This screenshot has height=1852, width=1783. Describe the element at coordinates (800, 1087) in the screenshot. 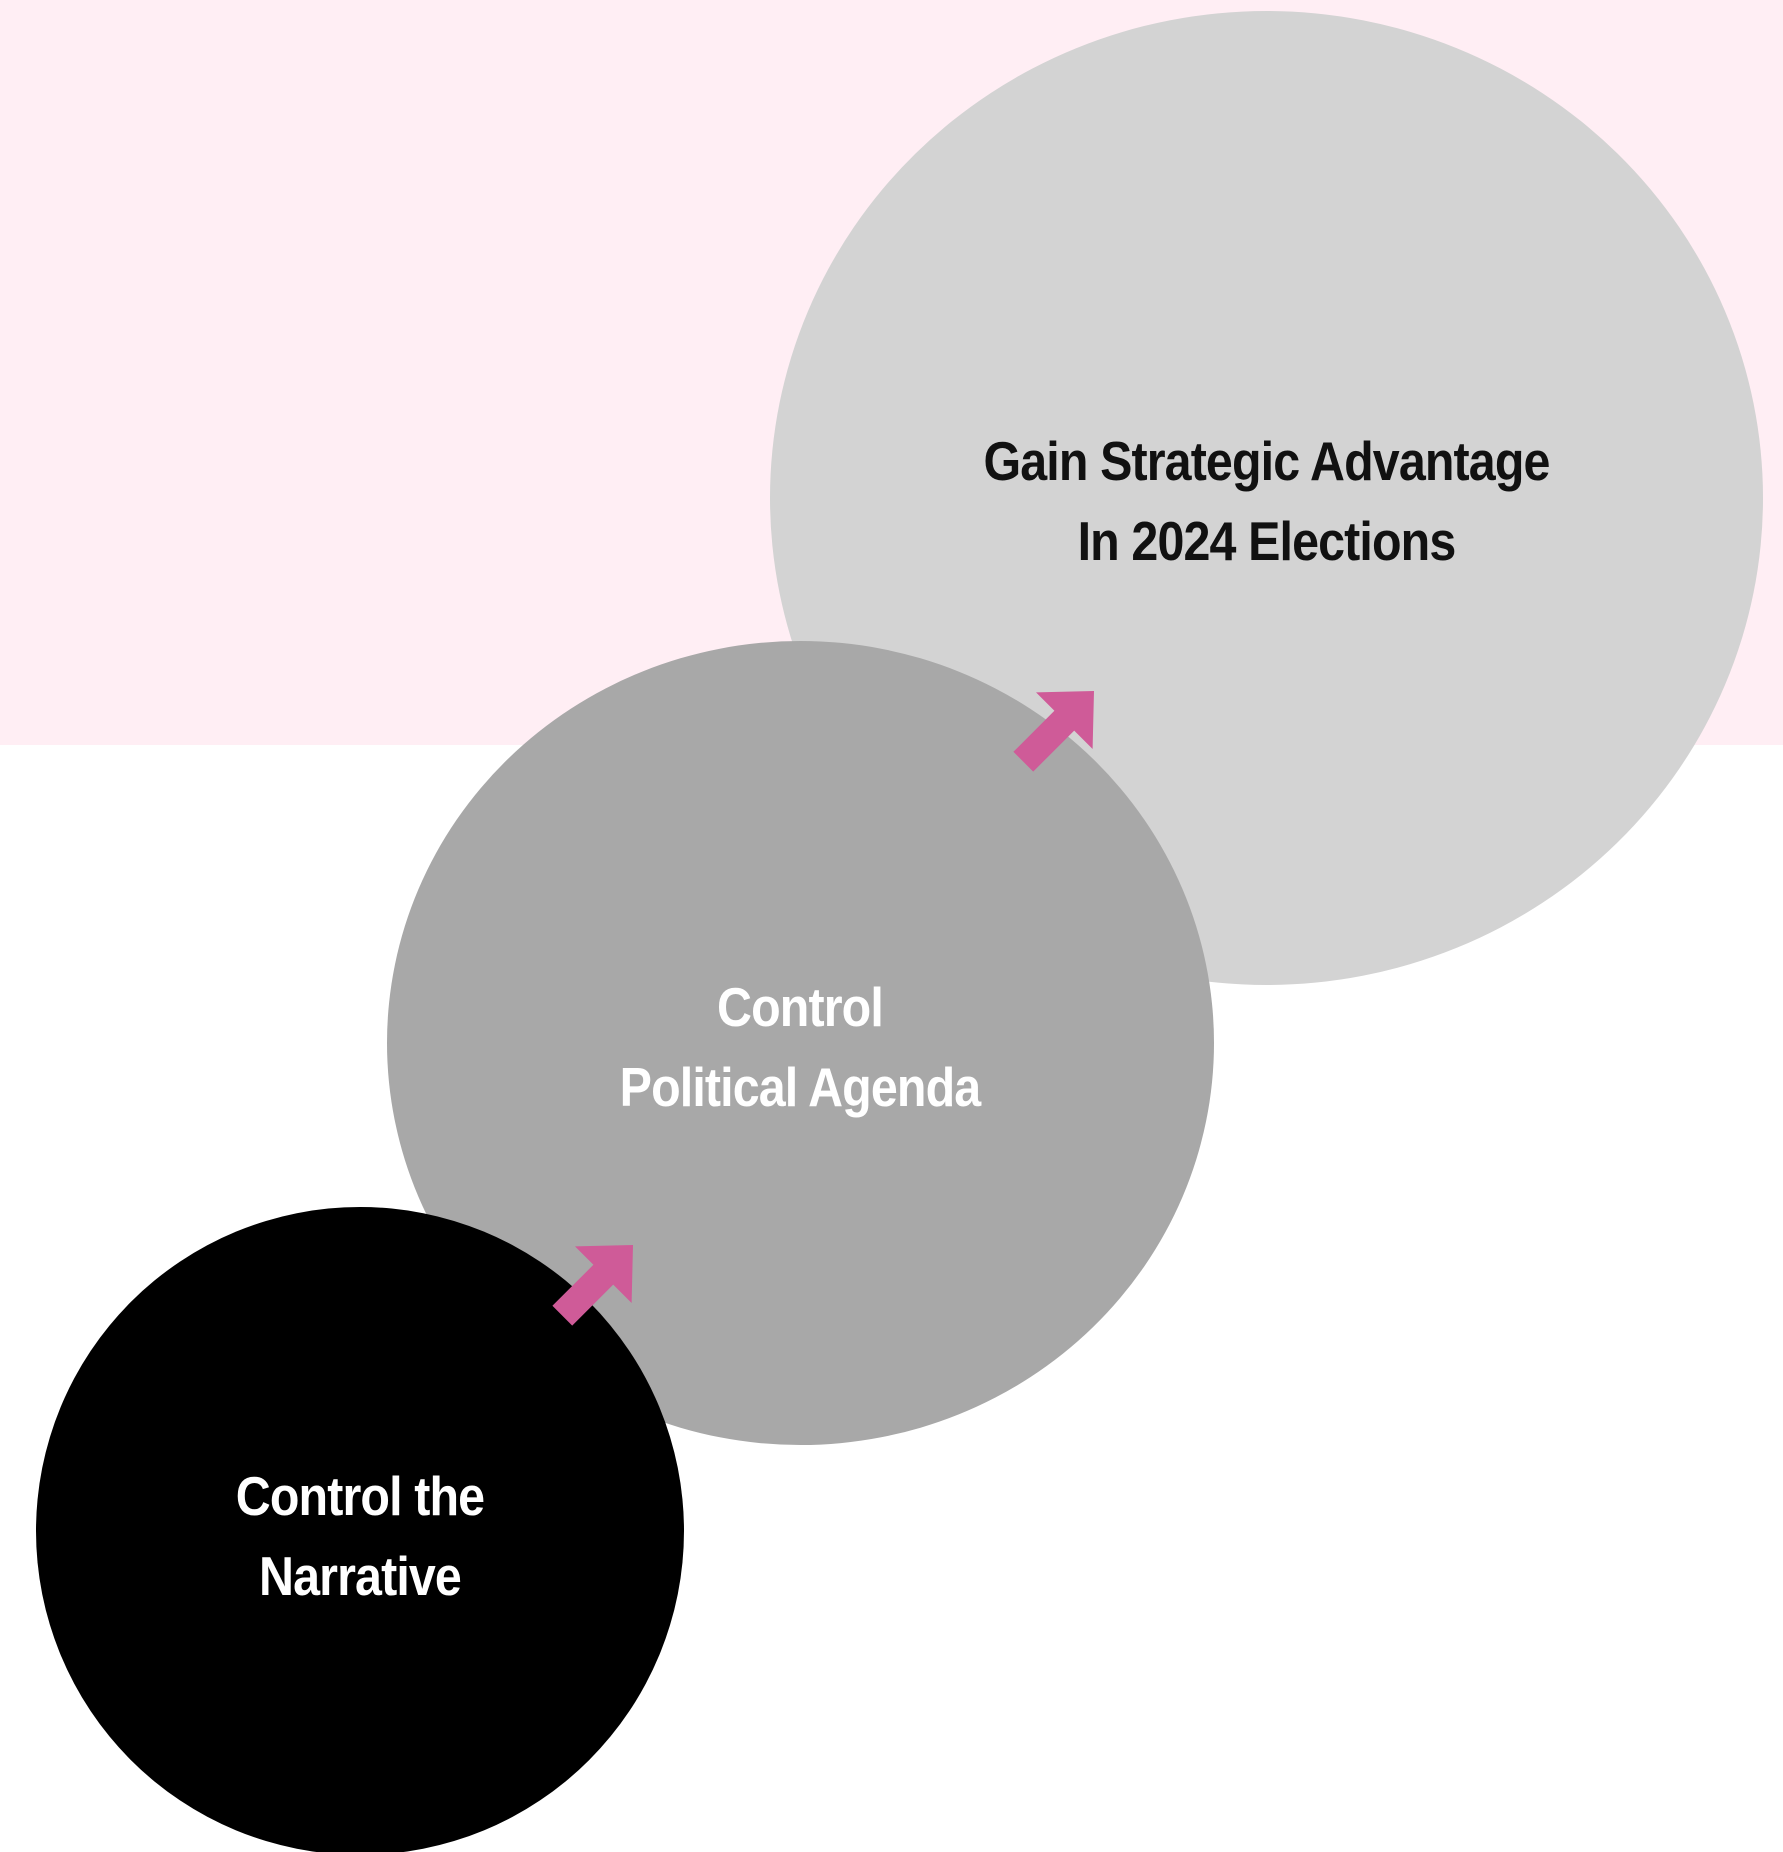

I see `agenda-label-line-2: Political Agenda` at that location.